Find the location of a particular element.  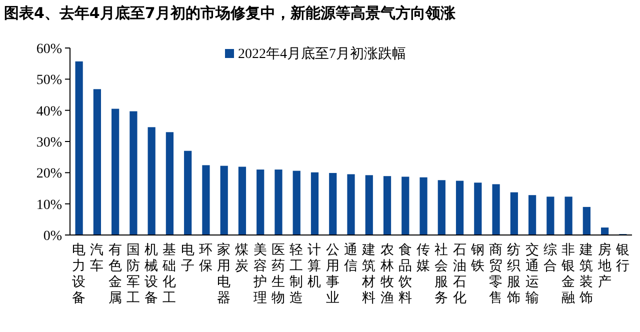

x-tick-label: 房地产 is located at coordinates (604, 266).